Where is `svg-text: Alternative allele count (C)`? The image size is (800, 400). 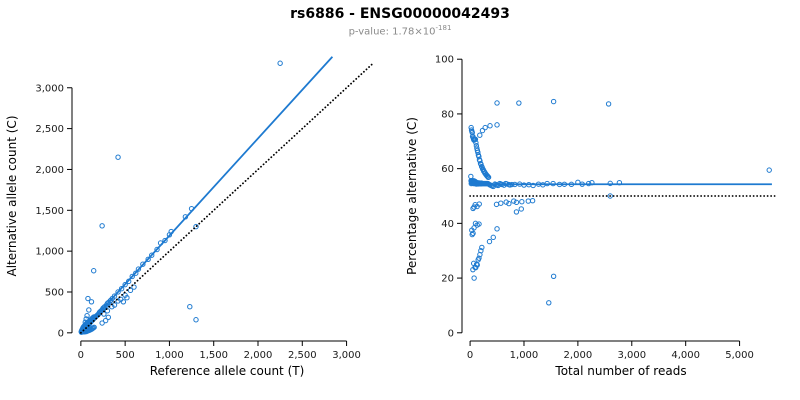
svg-text: Alternative allele count (C) is located at coordinates (12, 196).